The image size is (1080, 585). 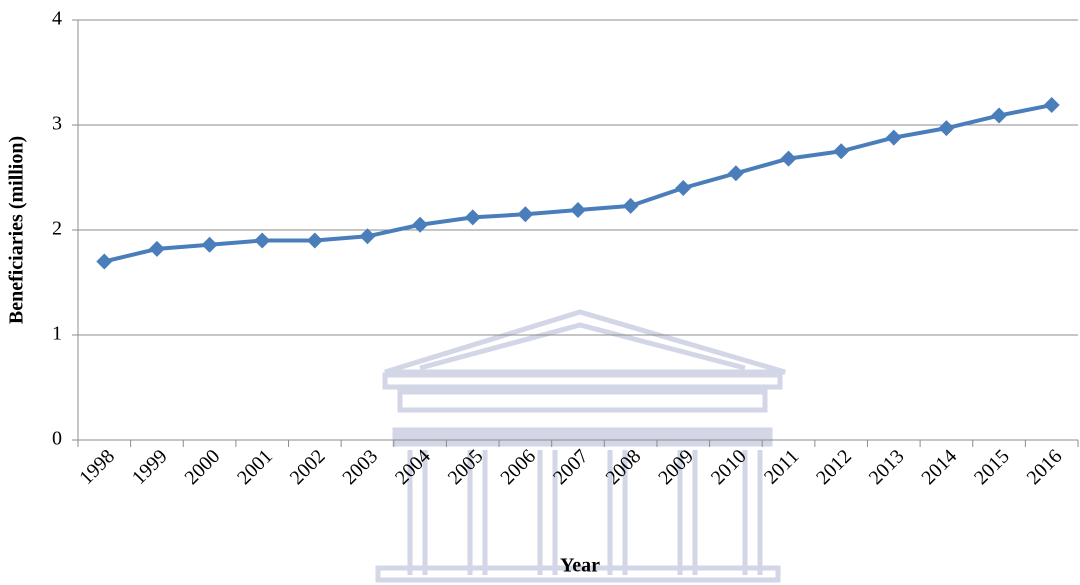 What do you see at coordinates (676, 467) in the screenshot?
I see `x-tick-label: 2009` at bounding box center [676, 467].